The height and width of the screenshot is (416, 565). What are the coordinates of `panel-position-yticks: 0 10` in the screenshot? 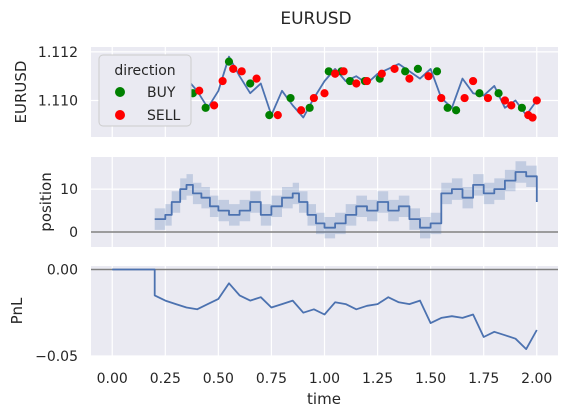 It's located at (69, 211).